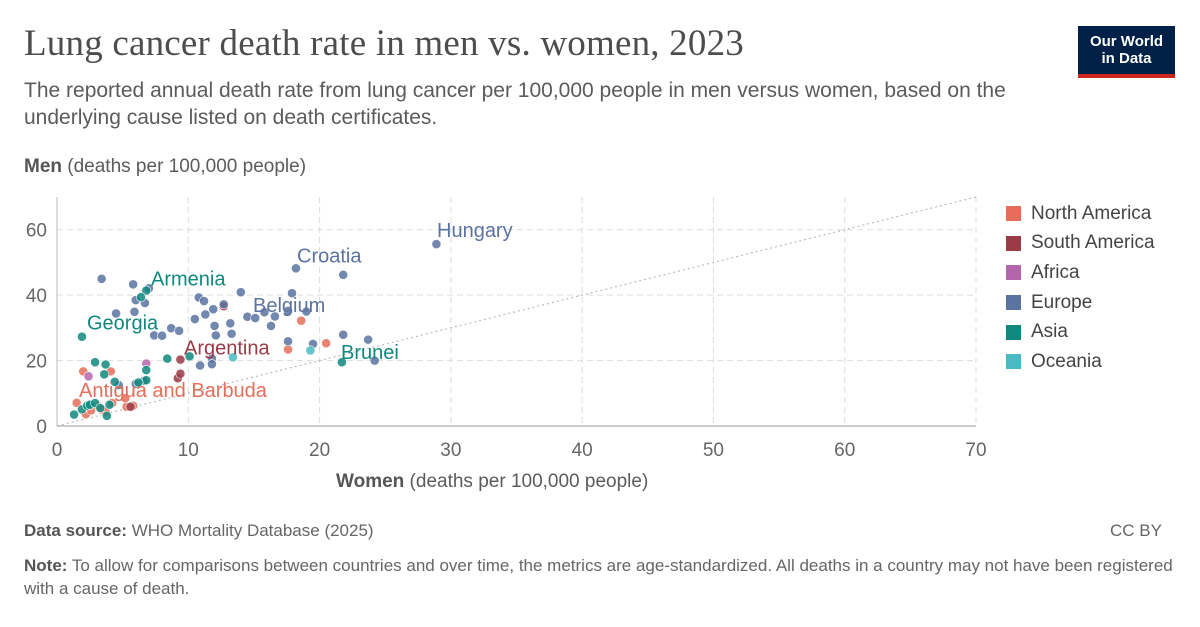 The height and width of the screenshot is (627, 1200). I want to click on legend-label: Asia, so click(1049, 332).